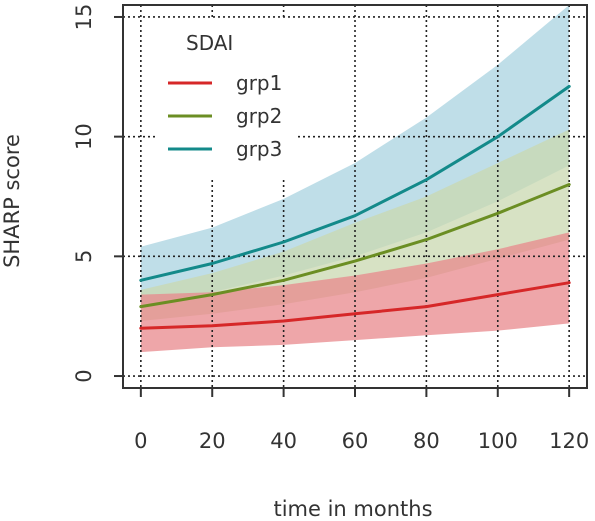 This screenshot has width=595, height=521. What do you see at coordinates (209, 43) in the screenshot?
I see `legend-title: SDAI` at bounding box center [209, 43].